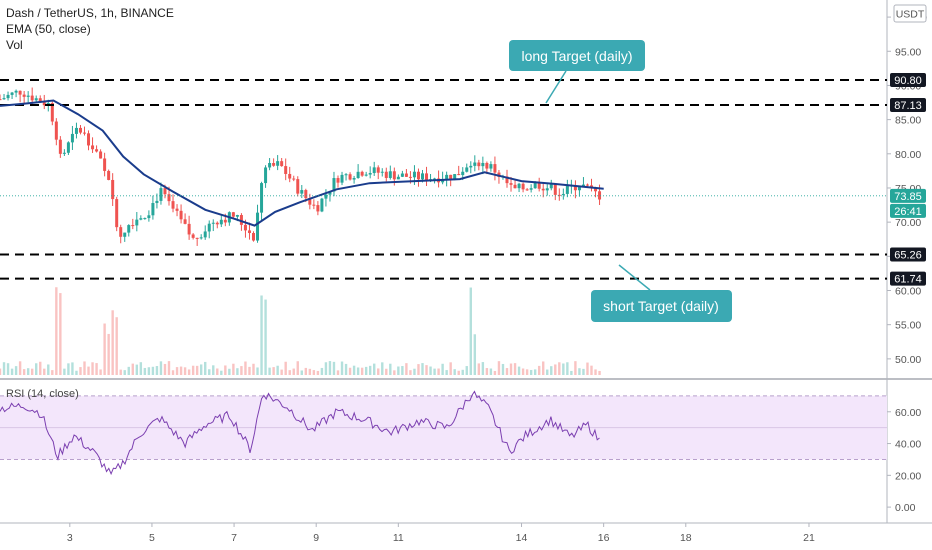 The height and width of the screenshot is (550, 932). What do you see at coordinates (300, 433) in the screenshot?
I see `rsi-line-group` at bounding box center [300, 433].